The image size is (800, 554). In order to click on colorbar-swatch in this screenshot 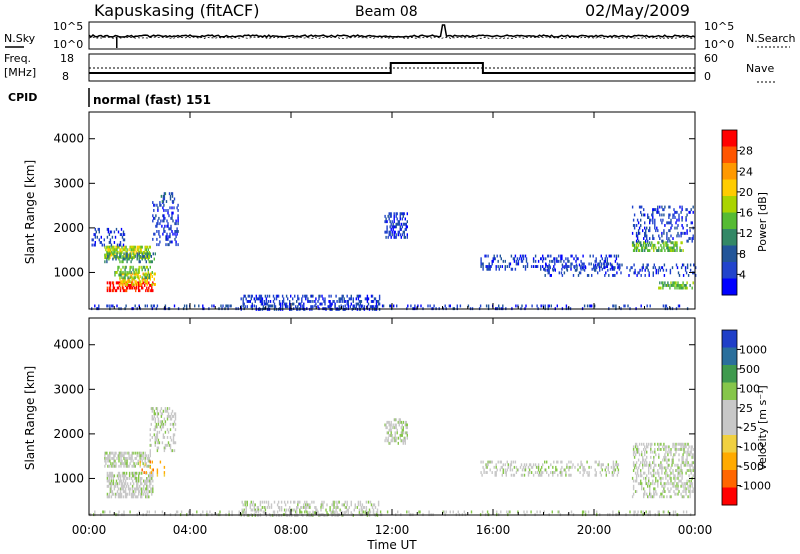, I will do `click(729, 409)`.